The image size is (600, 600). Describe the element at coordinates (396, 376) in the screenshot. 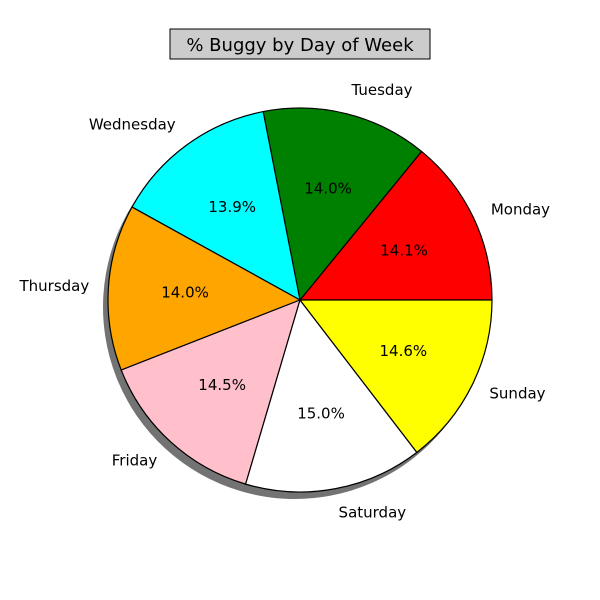

I see `pie-slice-sunday` at that location.